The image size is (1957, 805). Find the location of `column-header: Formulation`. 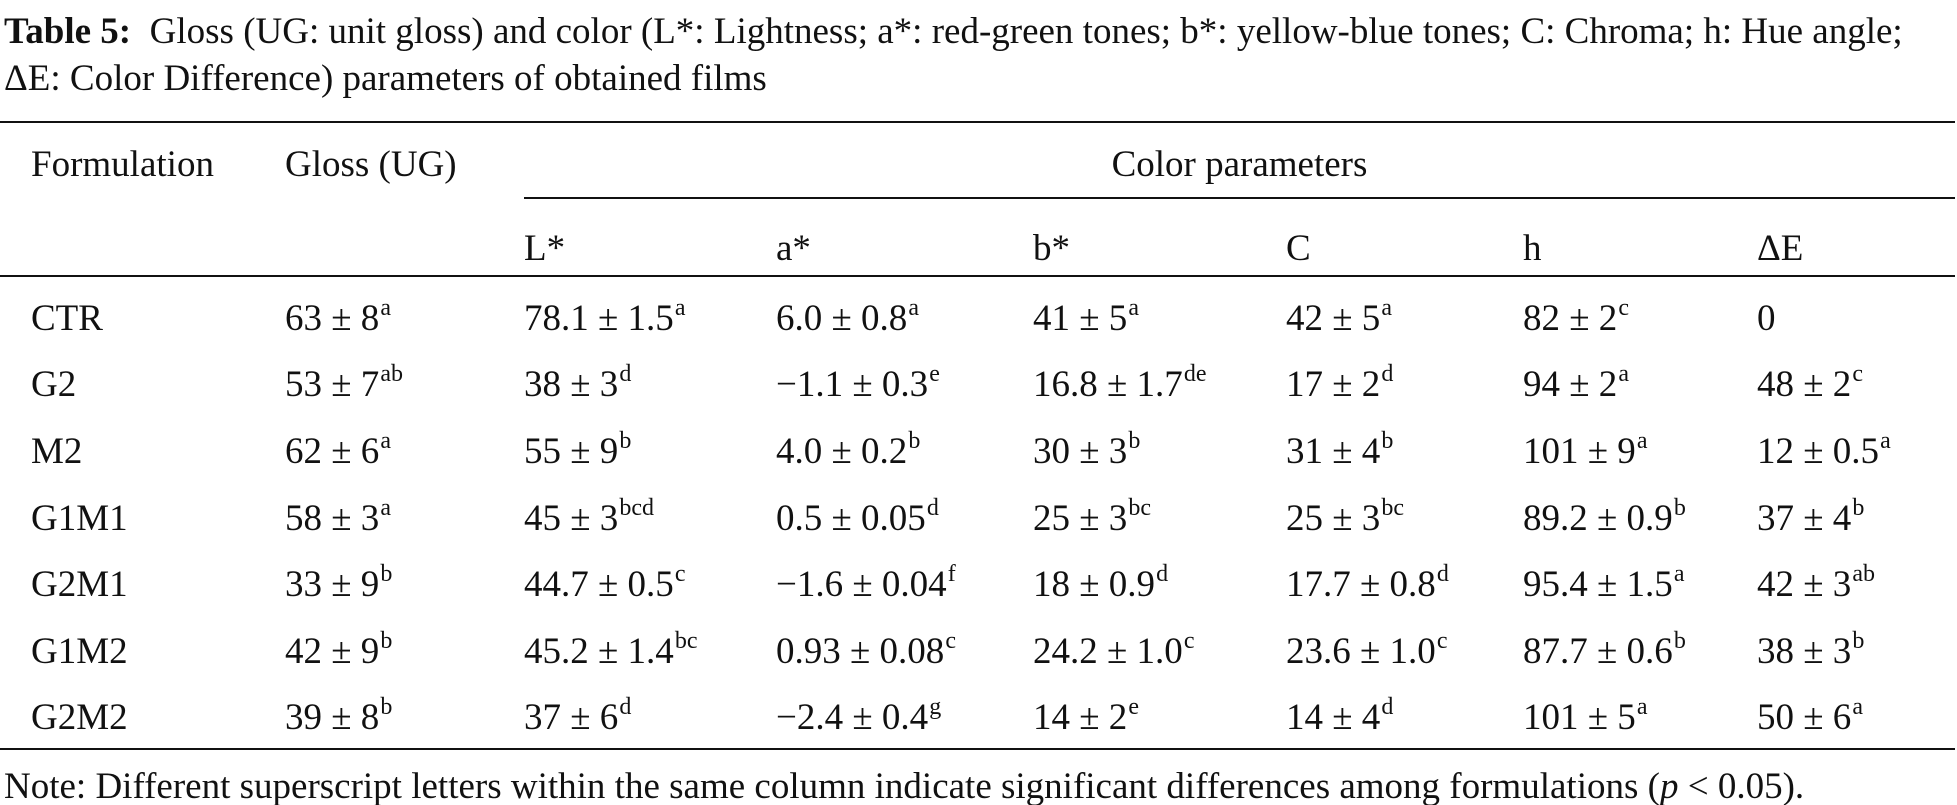

column-header: Formulation is located at coordinates (122, 164).